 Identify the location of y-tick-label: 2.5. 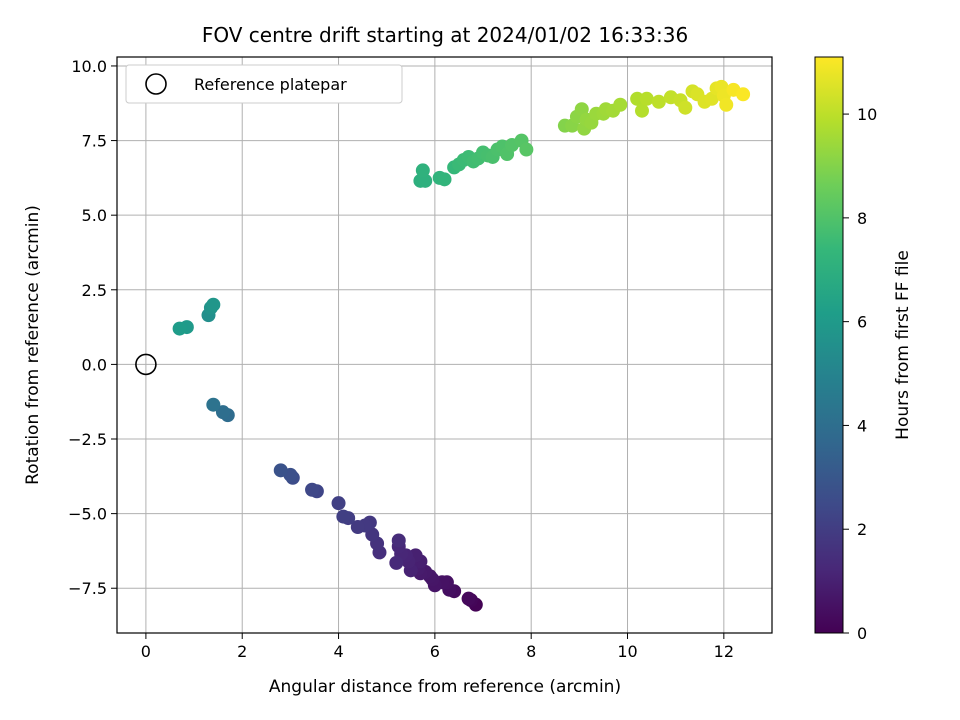
(94, 290).